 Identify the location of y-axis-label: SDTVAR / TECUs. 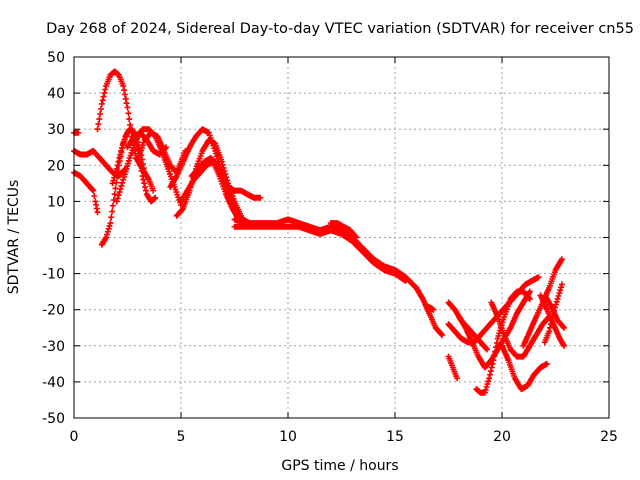
(14, 237).